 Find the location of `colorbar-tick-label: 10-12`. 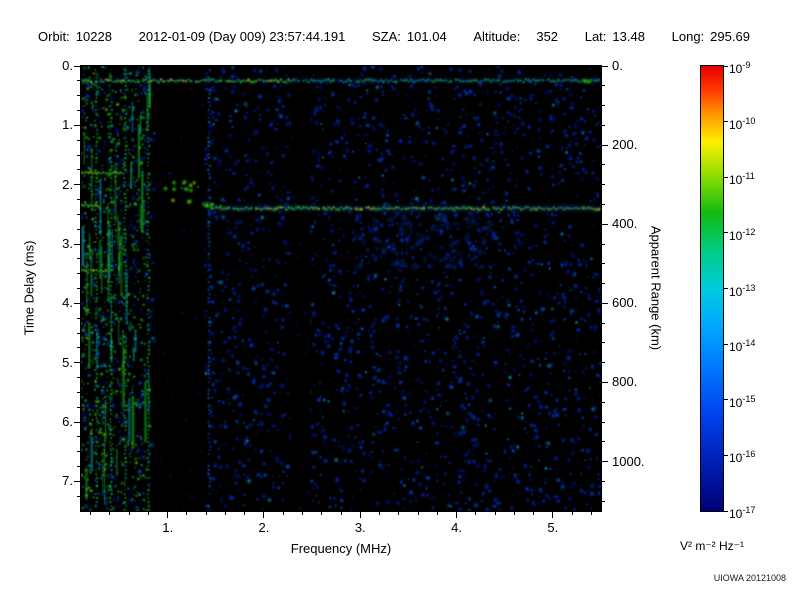

colorbar-tick-label: 10-12 is located at coordinates (742, 234).